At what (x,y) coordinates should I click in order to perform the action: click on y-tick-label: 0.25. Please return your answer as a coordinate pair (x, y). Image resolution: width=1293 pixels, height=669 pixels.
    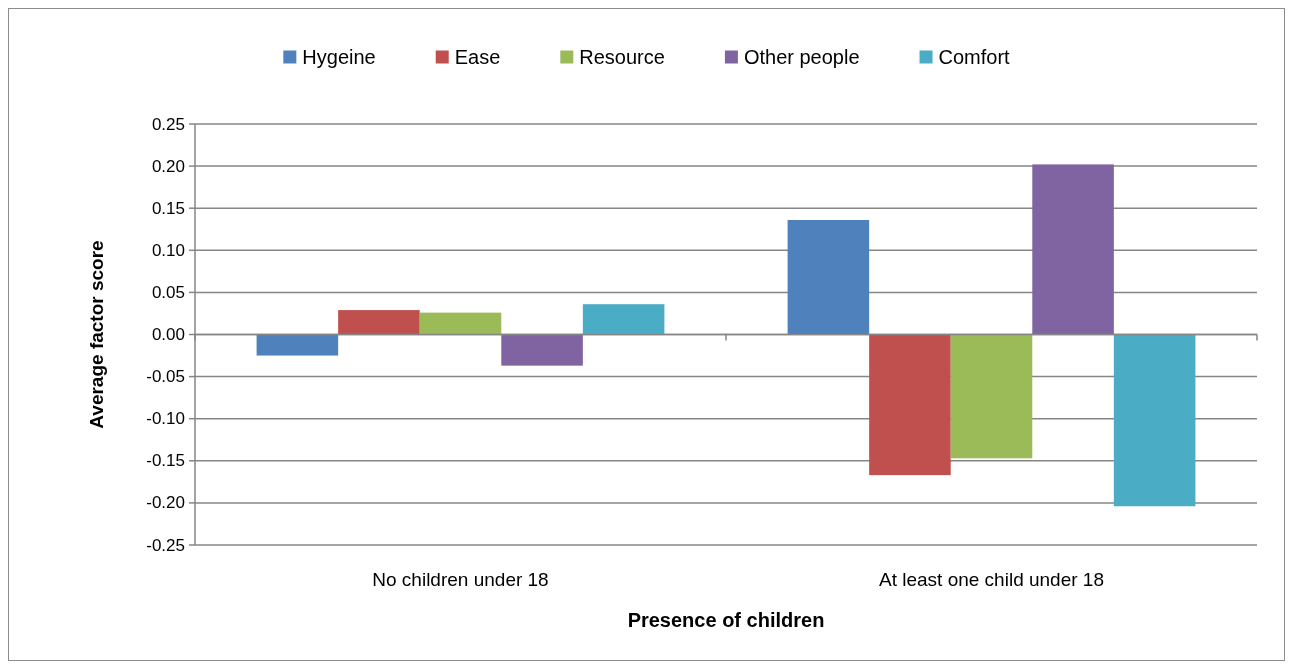
    Looking at the image, I should click on (168, 124).